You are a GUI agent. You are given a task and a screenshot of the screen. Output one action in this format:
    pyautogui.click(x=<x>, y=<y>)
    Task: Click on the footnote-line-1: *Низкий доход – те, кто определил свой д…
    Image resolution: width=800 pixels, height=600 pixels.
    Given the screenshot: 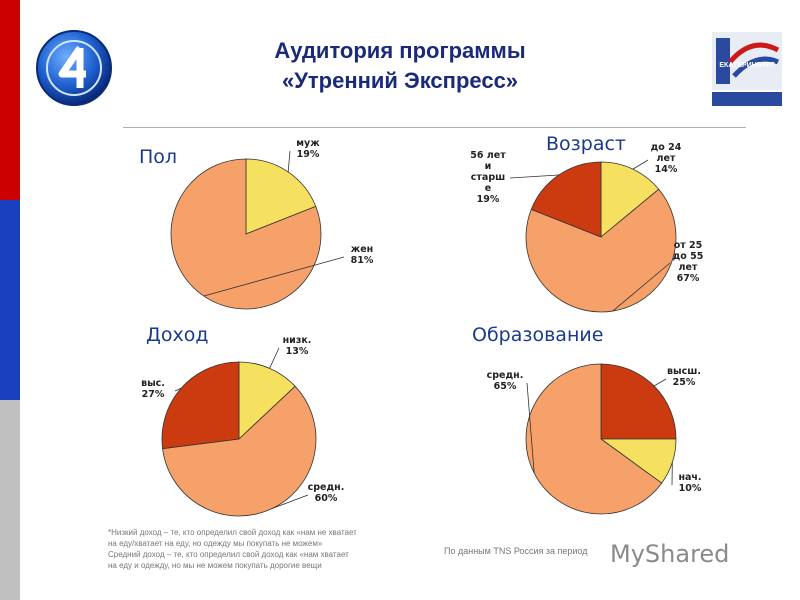 What is the action you would take?
    pyautogui.click(x=232, y=532)
    